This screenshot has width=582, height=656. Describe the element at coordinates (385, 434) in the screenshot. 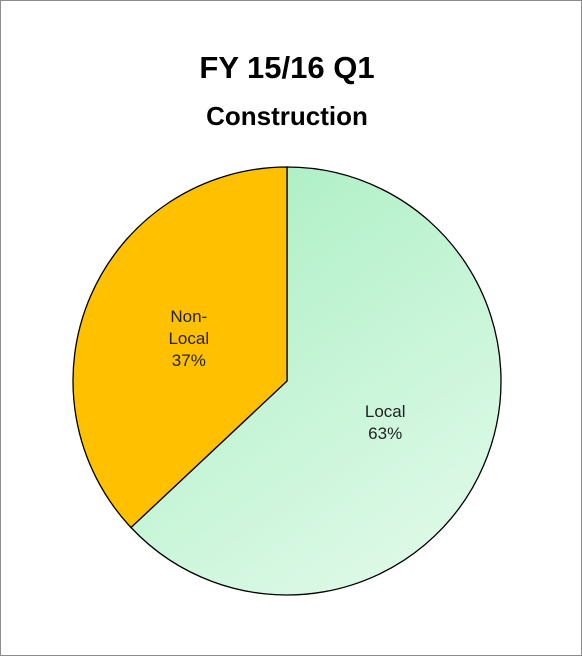

I see `slice-value: 63%` at that location.